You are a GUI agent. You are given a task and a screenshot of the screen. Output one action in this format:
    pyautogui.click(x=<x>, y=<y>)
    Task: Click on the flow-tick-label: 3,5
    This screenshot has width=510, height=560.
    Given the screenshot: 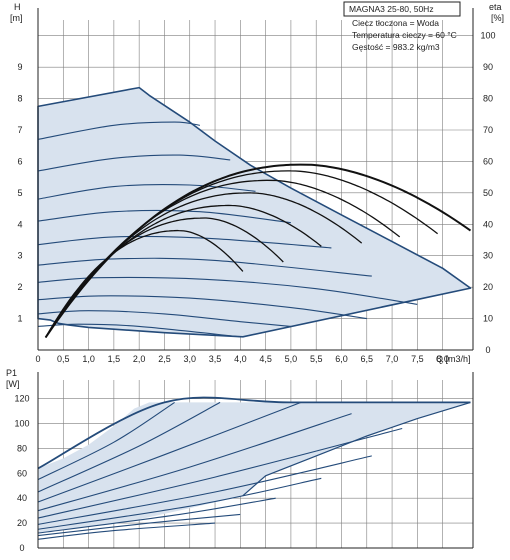 What is the action you would take?
    pyautogui.click(x=215, y=359)
    